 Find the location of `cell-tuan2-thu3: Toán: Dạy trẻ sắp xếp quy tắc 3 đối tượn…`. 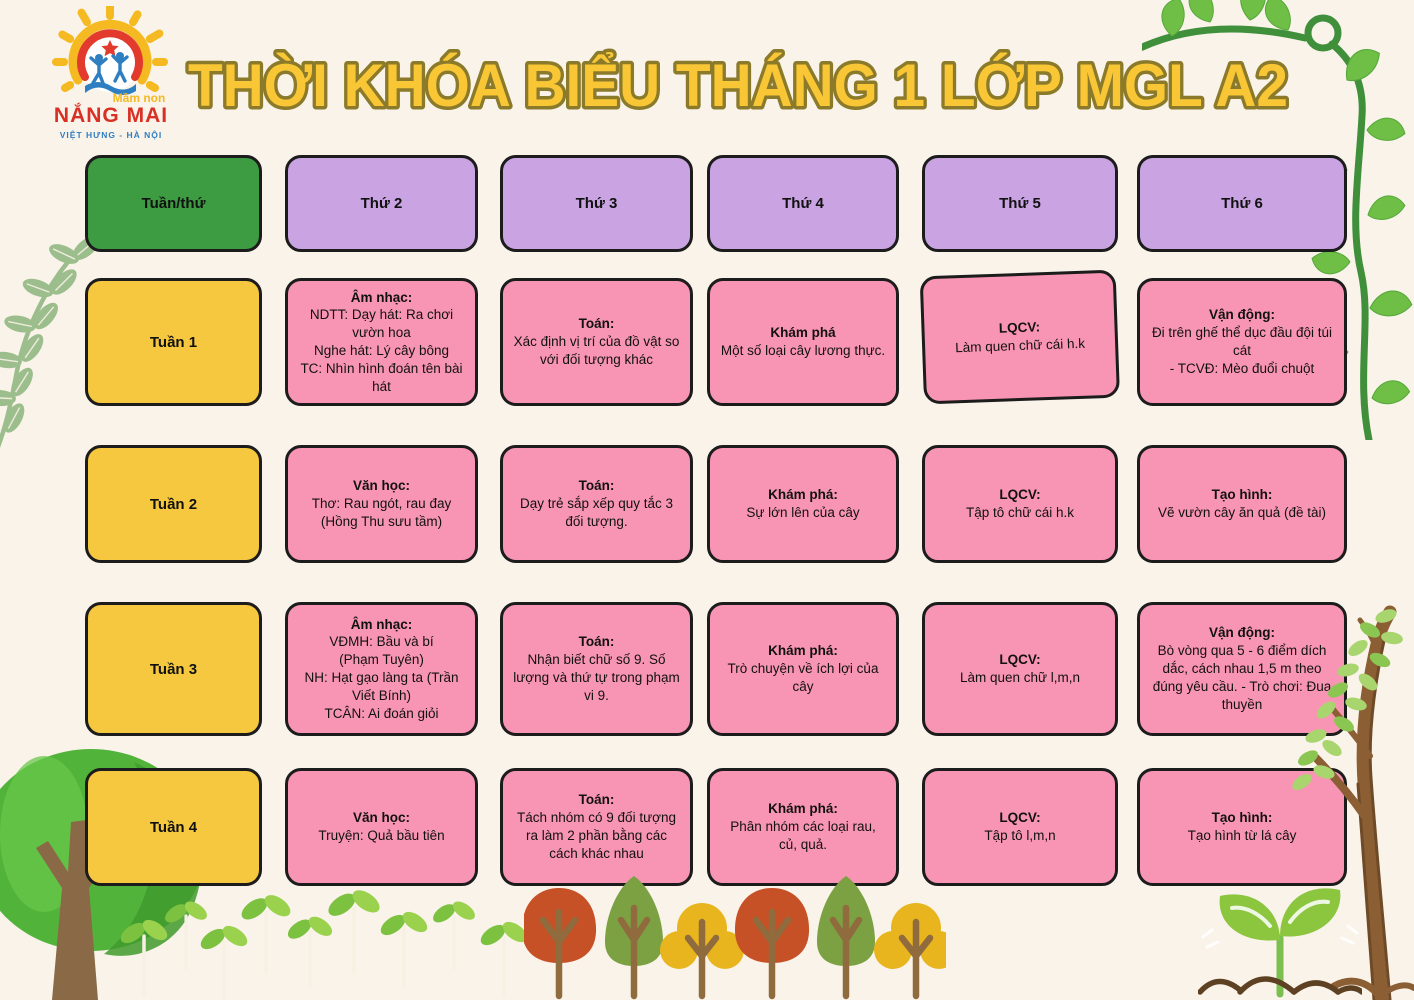

cell-tuan2-thu3: Toán: Dạy trẻ sắp xếp quy tắc 3 đối tượn… is located at coordinates (596, 504).